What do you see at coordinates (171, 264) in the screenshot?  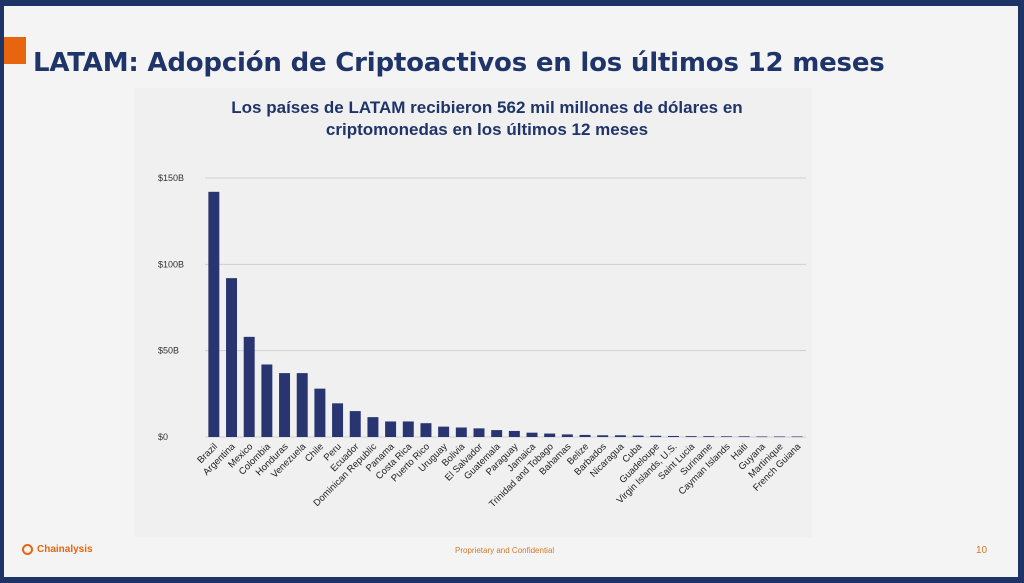 I see `y-tick-label: $100B` at bounding box center [171, 264].